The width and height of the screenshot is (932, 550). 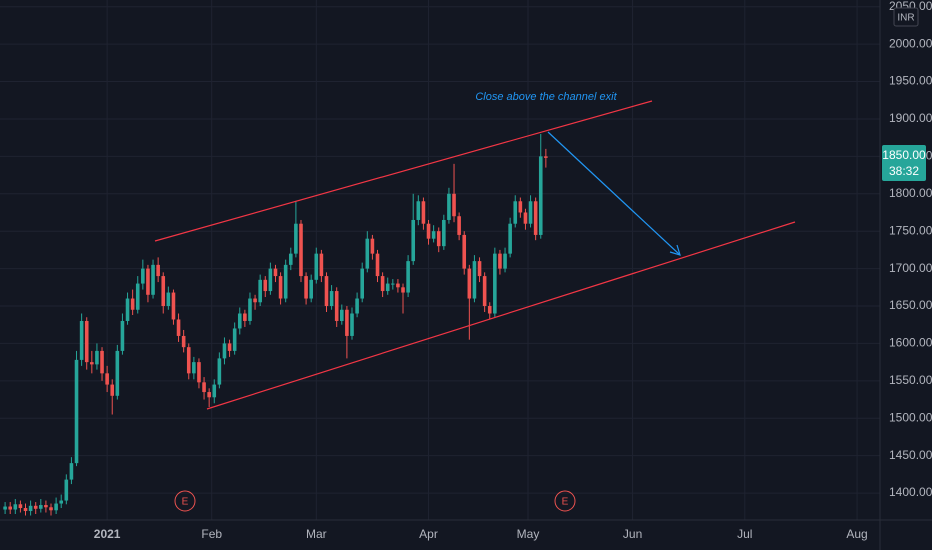 What do you see at coordinates (910, 193) in the screenshot?
I see `y-tick-label: 1800.00` at bounding box center [910, 193].